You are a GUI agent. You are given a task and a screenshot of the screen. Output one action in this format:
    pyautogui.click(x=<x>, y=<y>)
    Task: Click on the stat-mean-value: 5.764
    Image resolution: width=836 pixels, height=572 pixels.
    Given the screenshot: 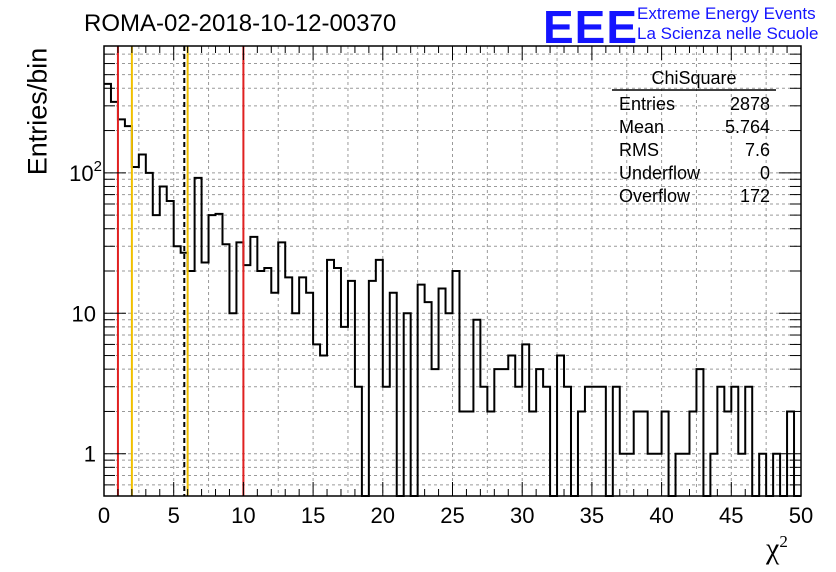 What is the action you would take?
    pyautogui.click(x=747, y=127)
    